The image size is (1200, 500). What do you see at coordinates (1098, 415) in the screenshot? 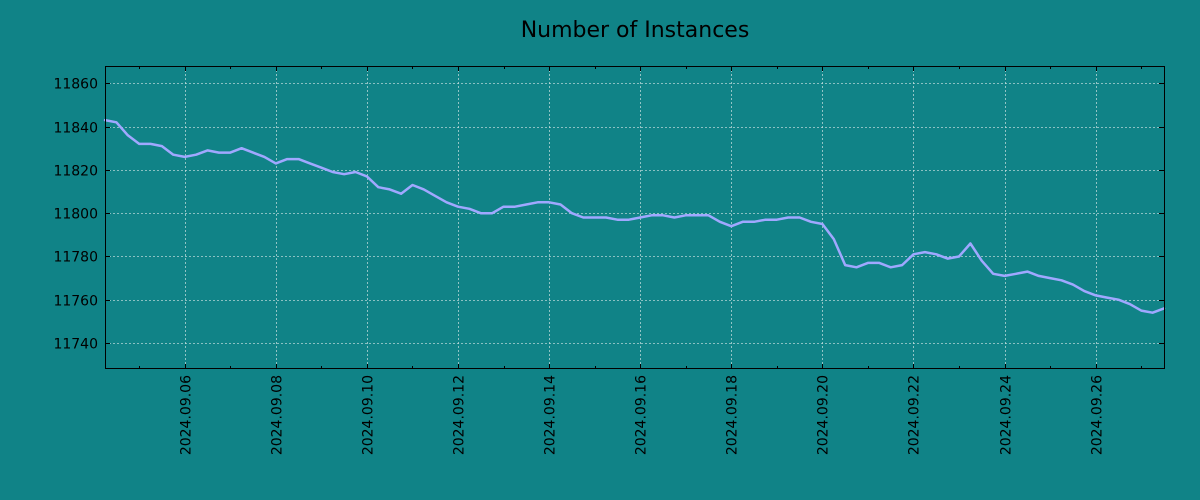
I see `x-tick-label: 2024.09.26` at bounding box center [1098, 415].